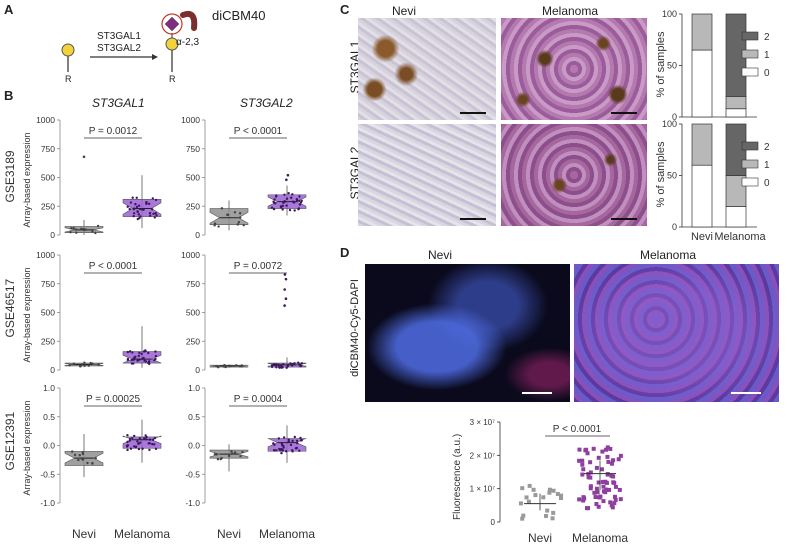 The height and width of the screenshot is (550, 787). What do you see at coordinates (194, 417) in the screenshot?
I see `y-tick-label: 0.5` at bounding box center [194, 417].